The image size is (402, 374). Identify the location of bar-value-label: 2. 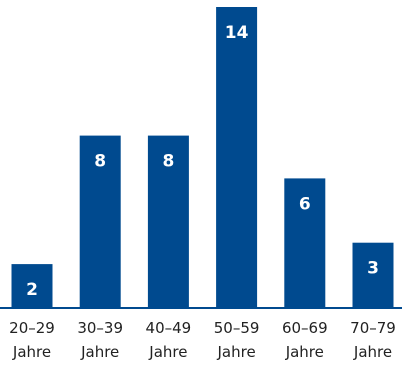
(32, 290).